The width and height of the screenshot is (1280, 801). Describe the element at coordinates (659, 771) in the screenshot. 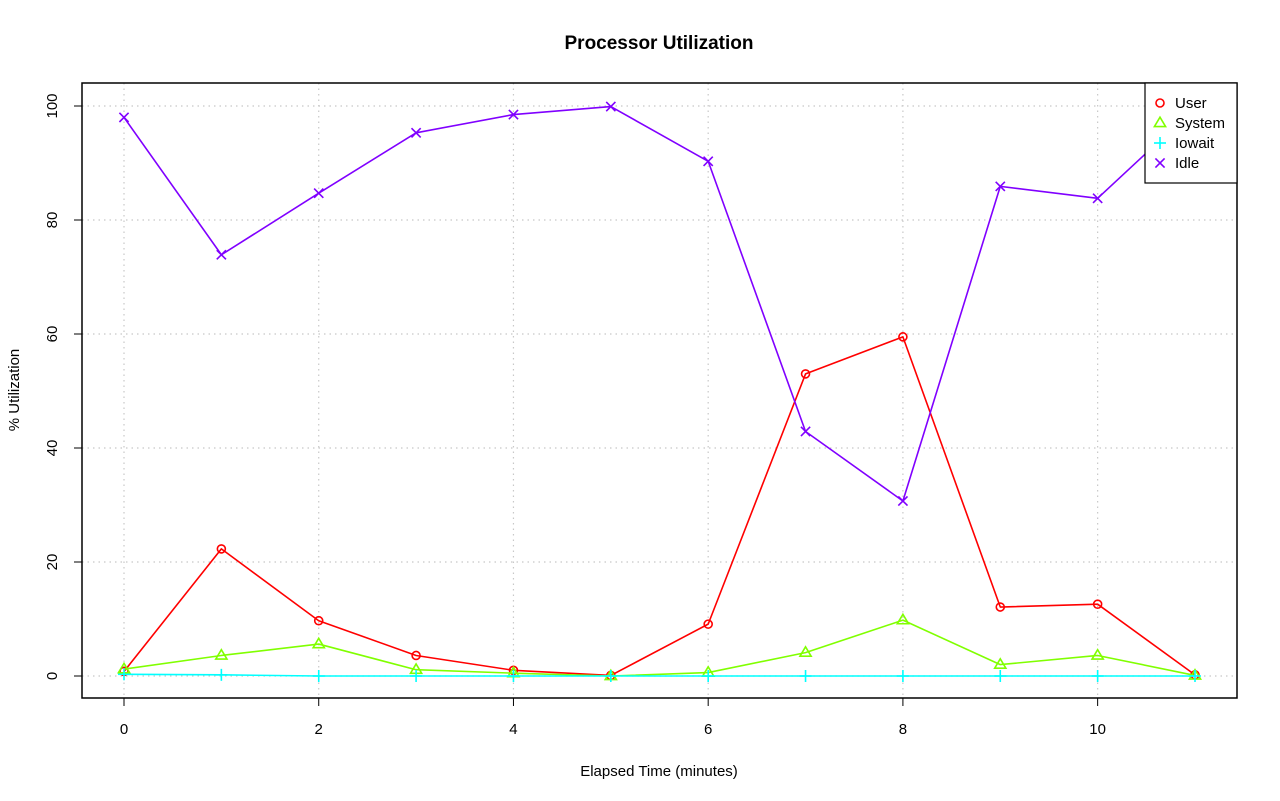

I see `x-axis-label: Elapsed Time (minutes)` at that location.